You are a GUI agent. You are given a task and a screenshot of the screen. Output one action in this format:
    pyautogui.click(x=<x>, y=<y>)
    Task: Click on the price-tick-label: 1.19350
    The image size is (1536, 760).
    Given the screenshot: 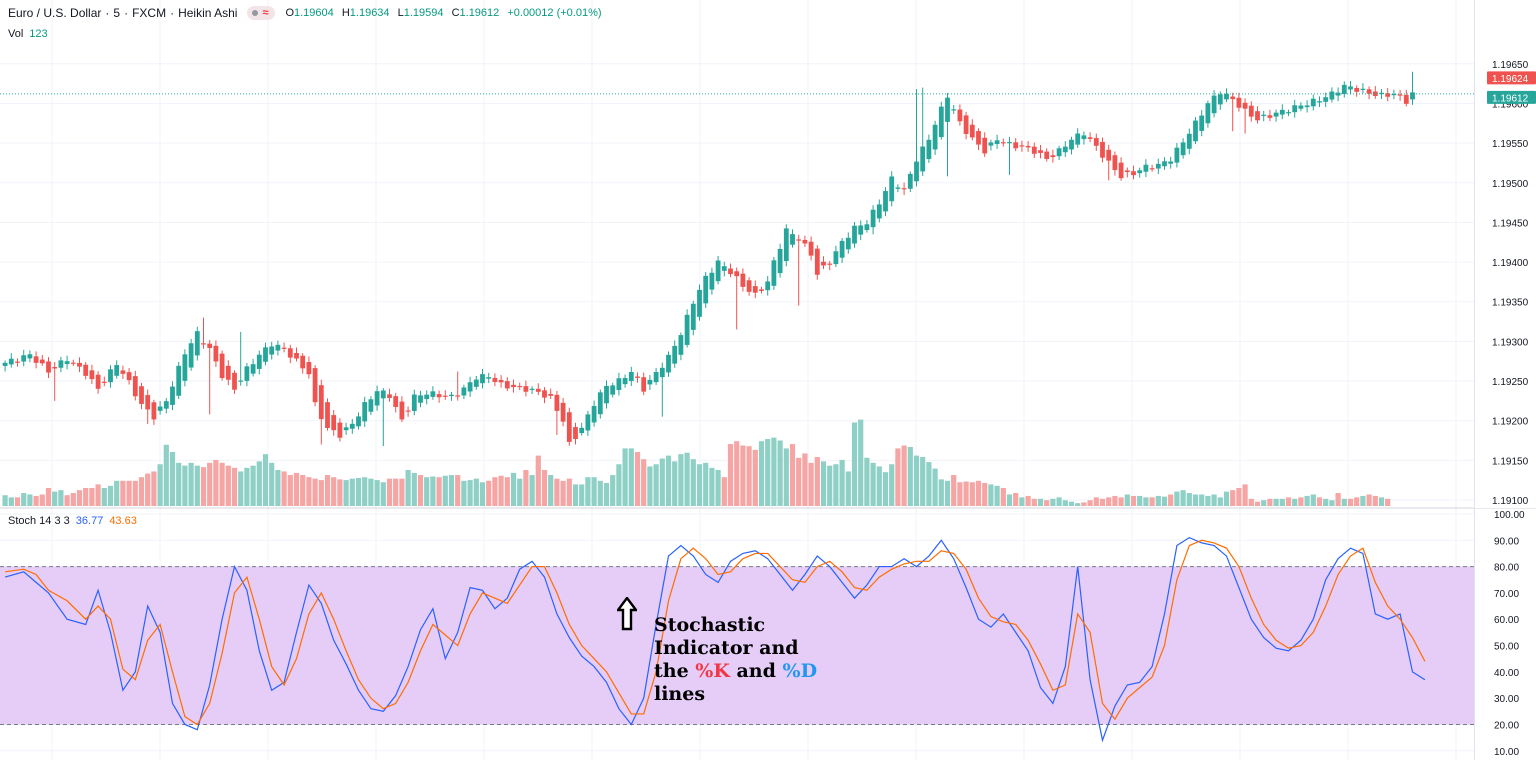 What is the action you would take?
    pyautogui.click(x=1510, y=303)
    